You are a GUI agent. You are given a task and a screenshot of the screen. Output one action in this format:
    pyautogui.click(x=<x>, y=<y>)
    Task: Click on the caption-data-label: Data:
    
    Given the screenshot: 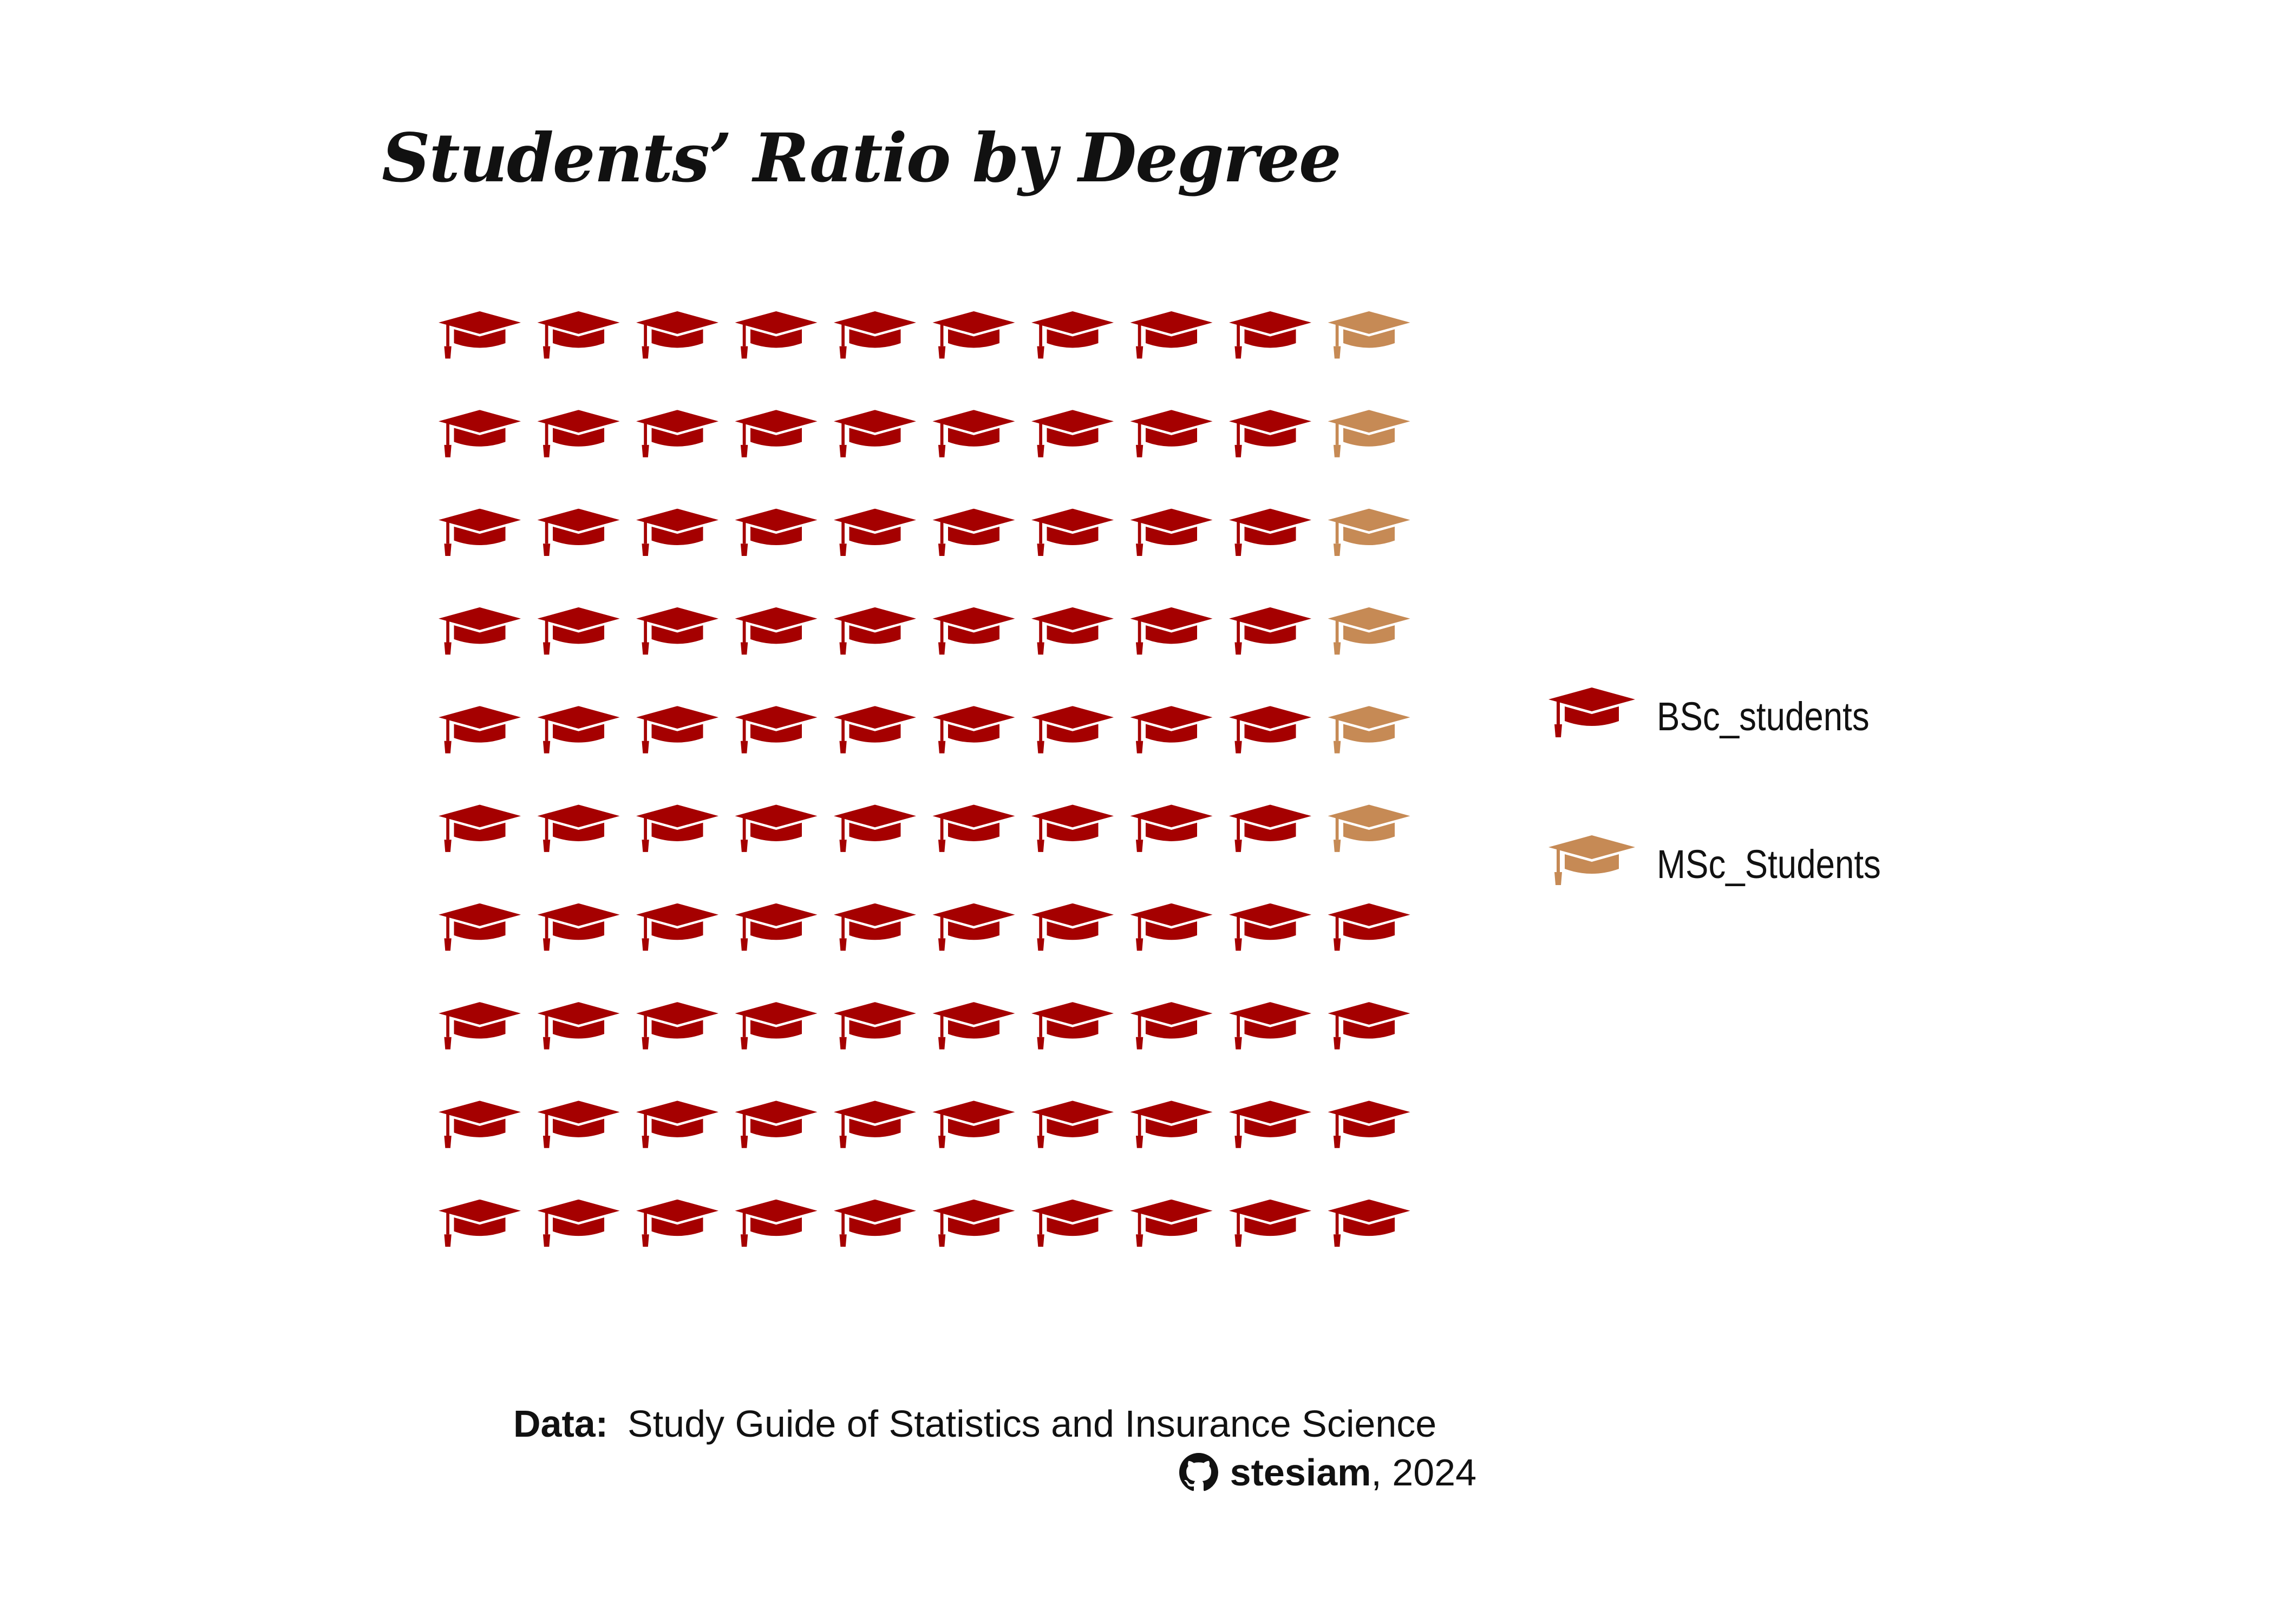 What is the action you would take?
    pyautogui.click(x=561, y=1424)
    